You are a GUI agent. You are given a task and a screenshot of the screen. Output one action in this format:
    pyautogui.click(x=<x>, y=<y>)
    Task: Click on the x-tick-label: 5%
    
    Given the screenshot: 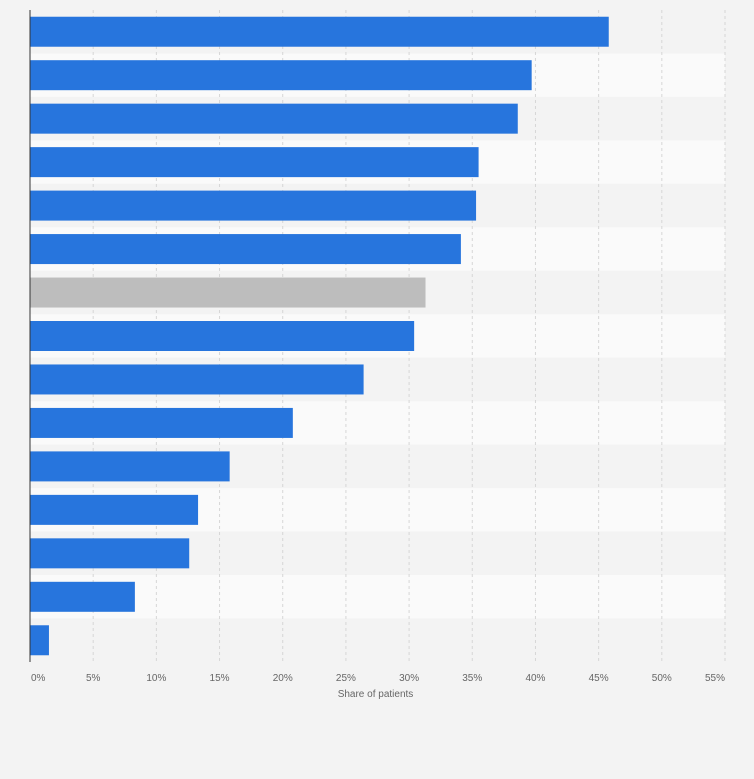 What is the action you would take?
    pyautogui.click(x=93, y=678)
    